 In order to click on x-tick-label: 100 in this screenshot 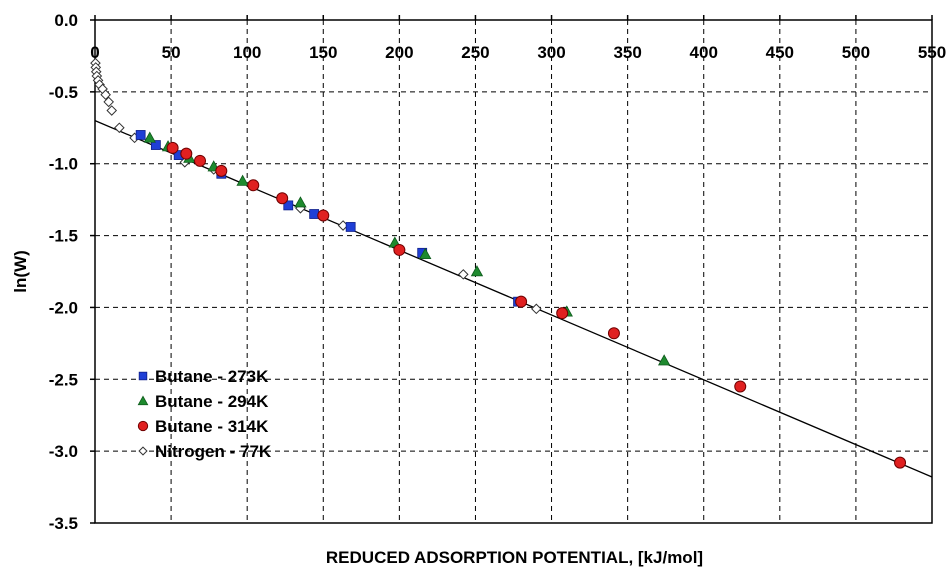, I will do `click(247, 52)`.